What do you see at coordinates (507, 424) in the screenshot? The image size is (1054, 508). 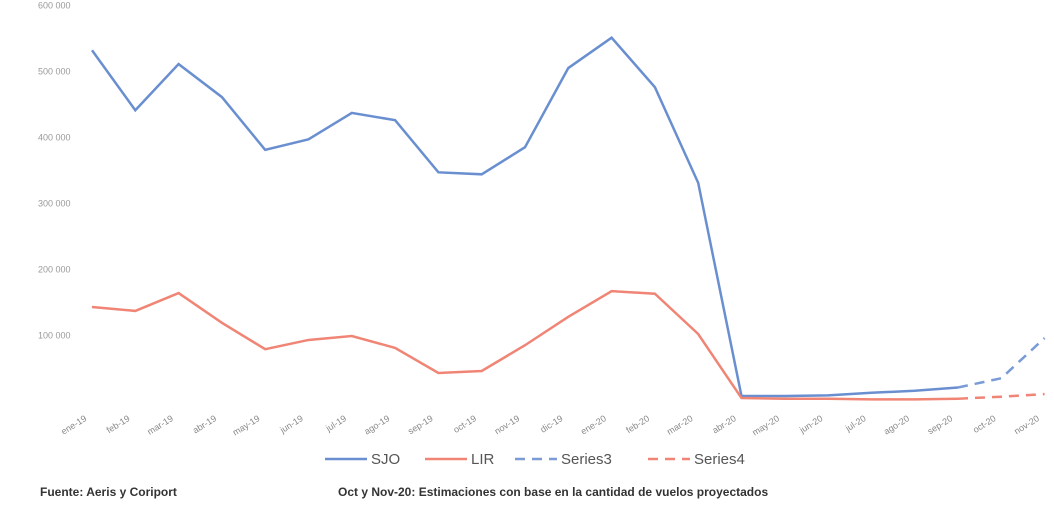 I see `x-tick-label: nov-19` at bounding box center [507, 424].